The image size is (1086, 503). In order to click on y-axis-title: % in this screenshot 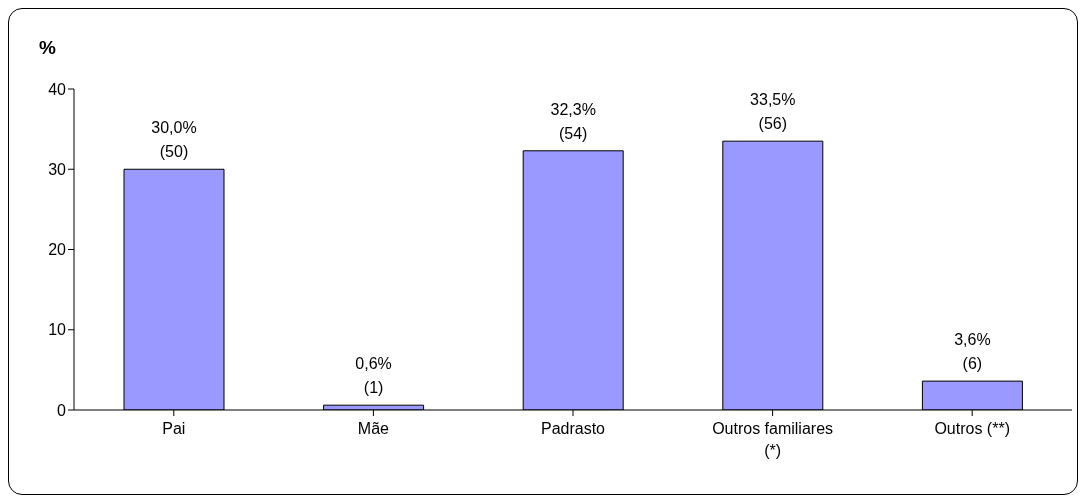, I will do `click(47, 48)`.